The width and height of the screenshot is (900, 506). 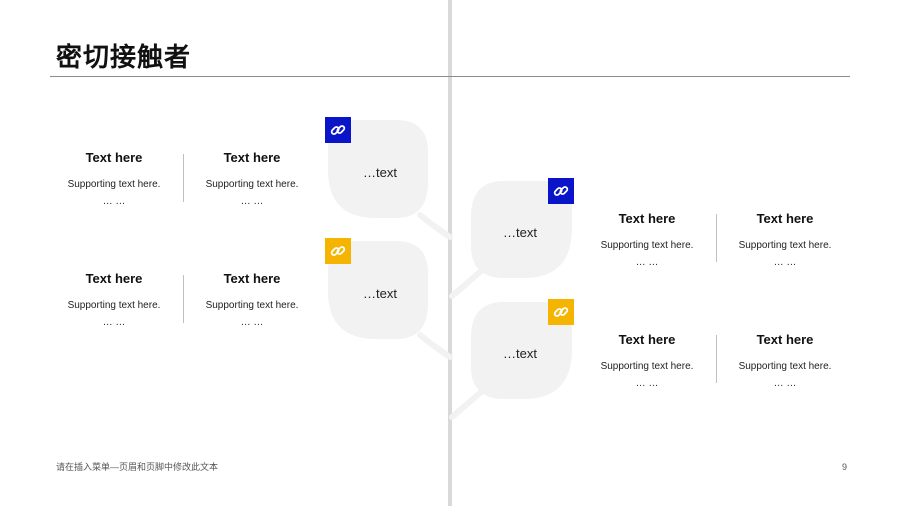 What do you see at coordinates (520, 353) in the screenshot?
I see `leaf-label-4: …text` at bounding box center [520, 353].